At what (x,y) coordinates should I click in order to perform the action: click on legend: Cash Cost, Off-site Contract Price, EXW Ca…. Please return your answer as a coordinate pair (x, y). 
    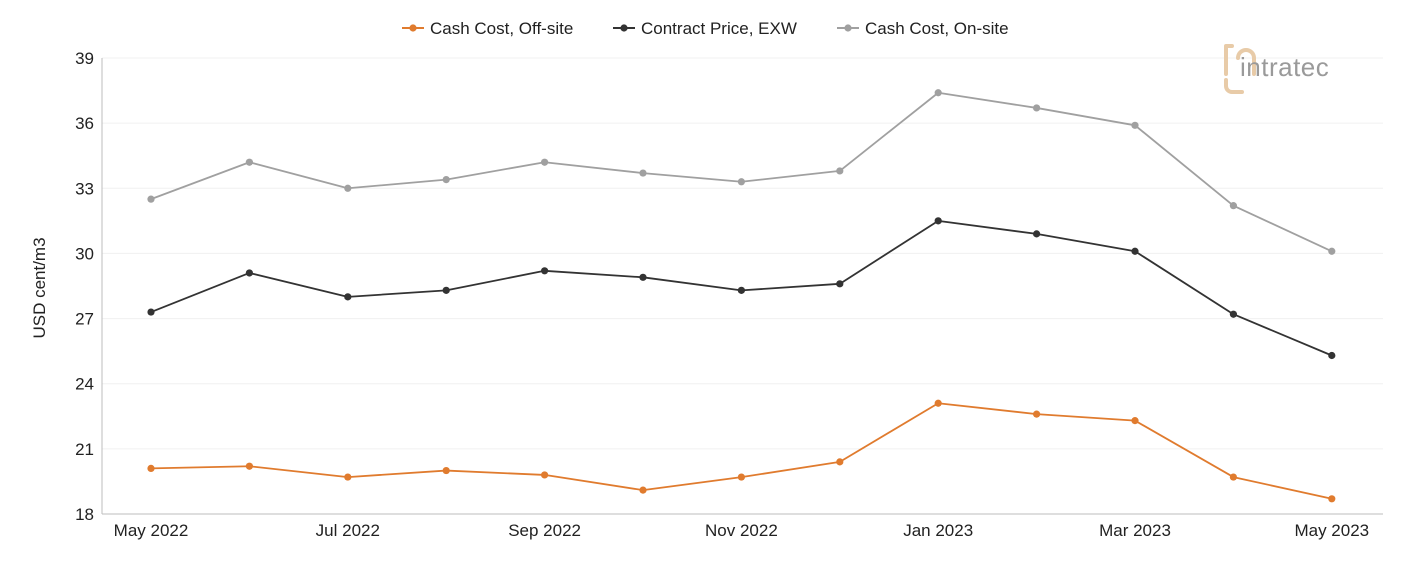
    Looking at the image, I should click on (705, 28).